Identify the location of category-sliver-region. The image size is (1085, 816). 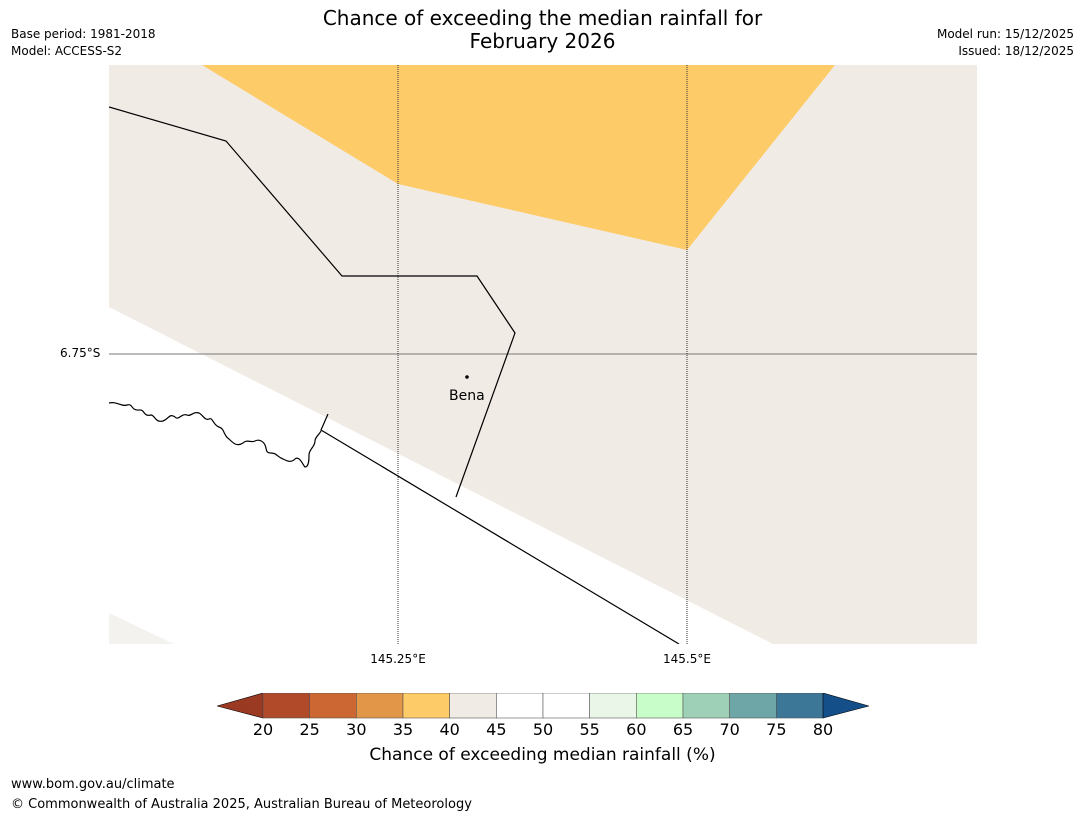
(141, 628).